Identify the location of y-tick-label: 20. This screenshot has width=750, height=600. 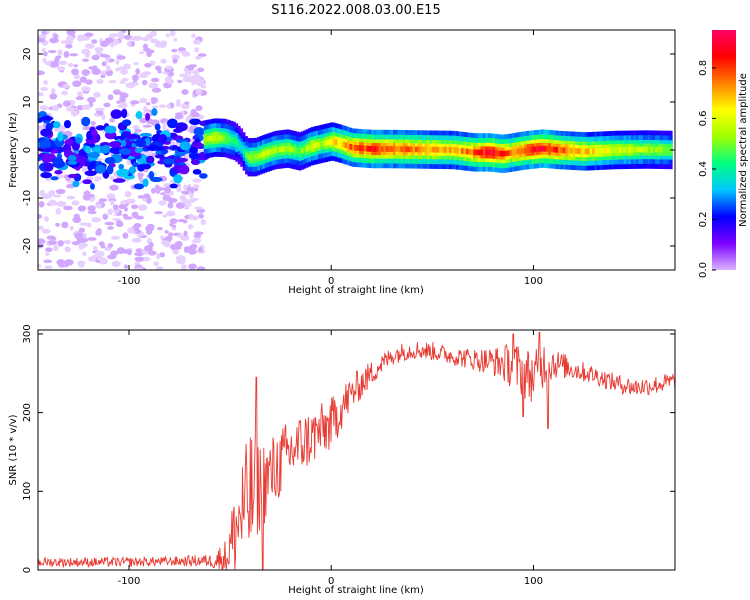
(27, 54).